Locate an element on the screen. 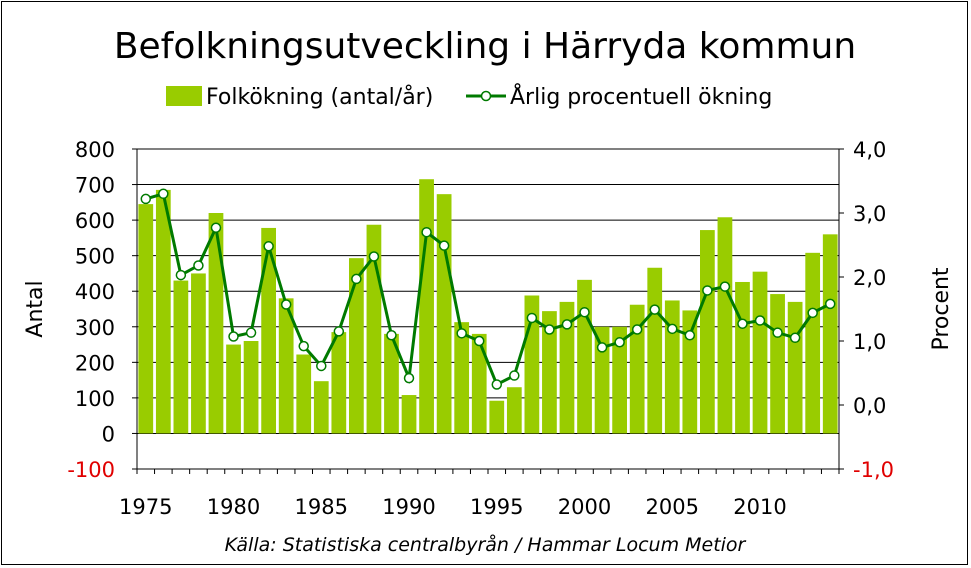  y-left-tick-label: 200 is located at coordinates (95, 363).